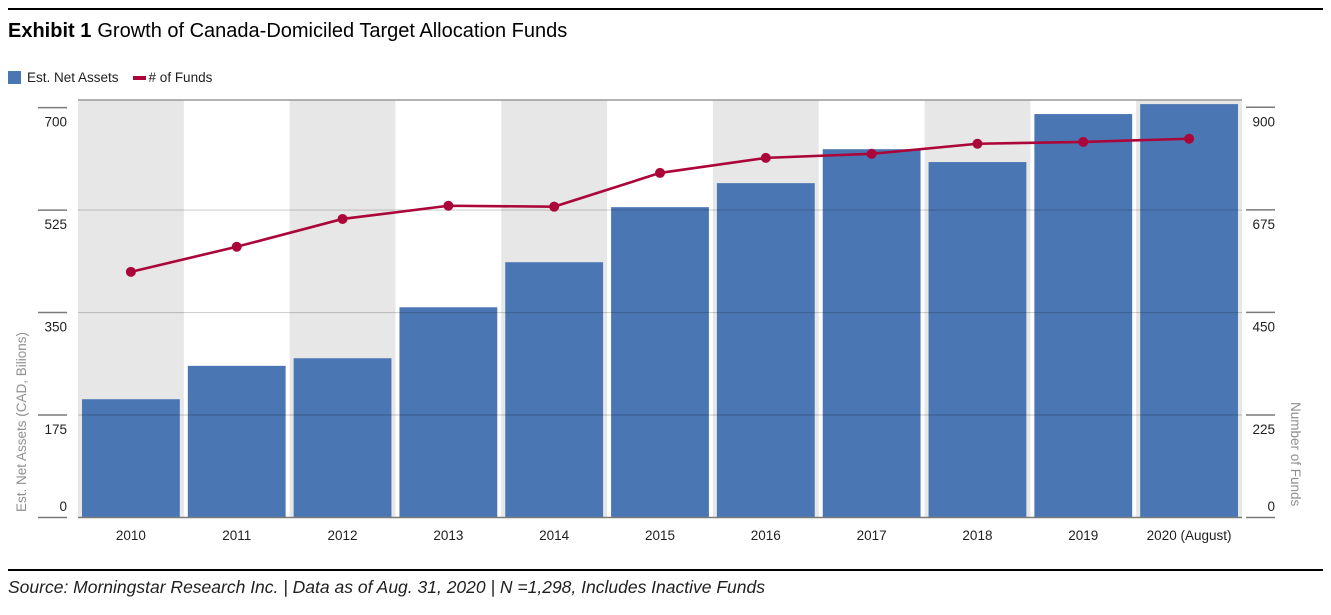 The image size is (1331, 615). What do you see at coordinates (977, 535) in the screenshot?
I see `x-label-2018: 2018` at bounding box center [977, 535].